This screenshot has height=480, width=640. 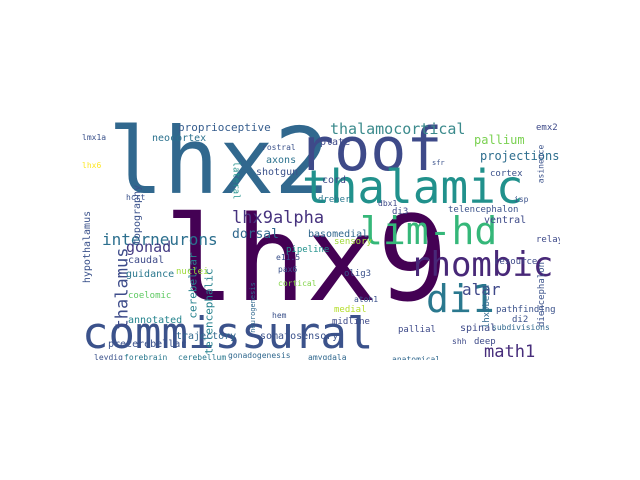 What do you see at coordinates (521, 327) in the screenshot?
I see `word-subdivisions: subdivisions` at bounding box center [521, 327].